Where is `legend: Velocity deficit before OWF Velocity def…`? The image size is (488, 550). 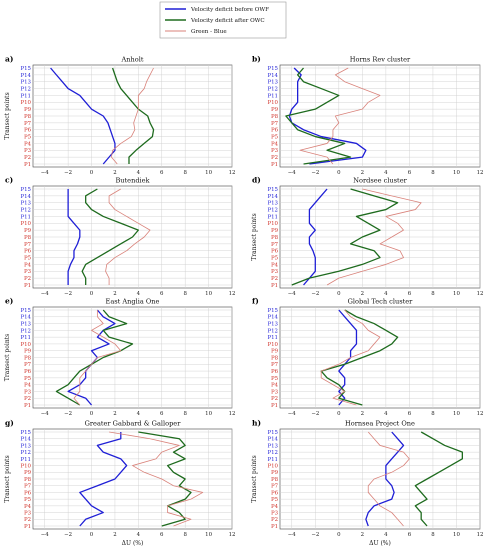 legend: Velocity deficit before OWF Velocity def… is located at coordinates (223, 20).